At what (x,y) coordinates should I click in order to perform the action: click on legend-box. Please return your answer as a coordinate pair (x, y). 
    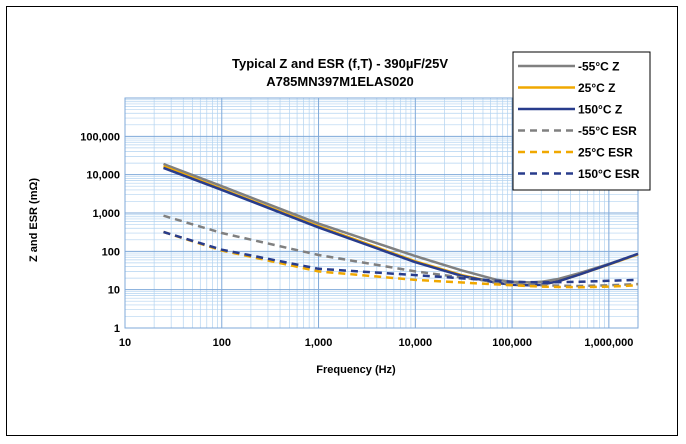
    Looking at the image, I should click on (581, 121).